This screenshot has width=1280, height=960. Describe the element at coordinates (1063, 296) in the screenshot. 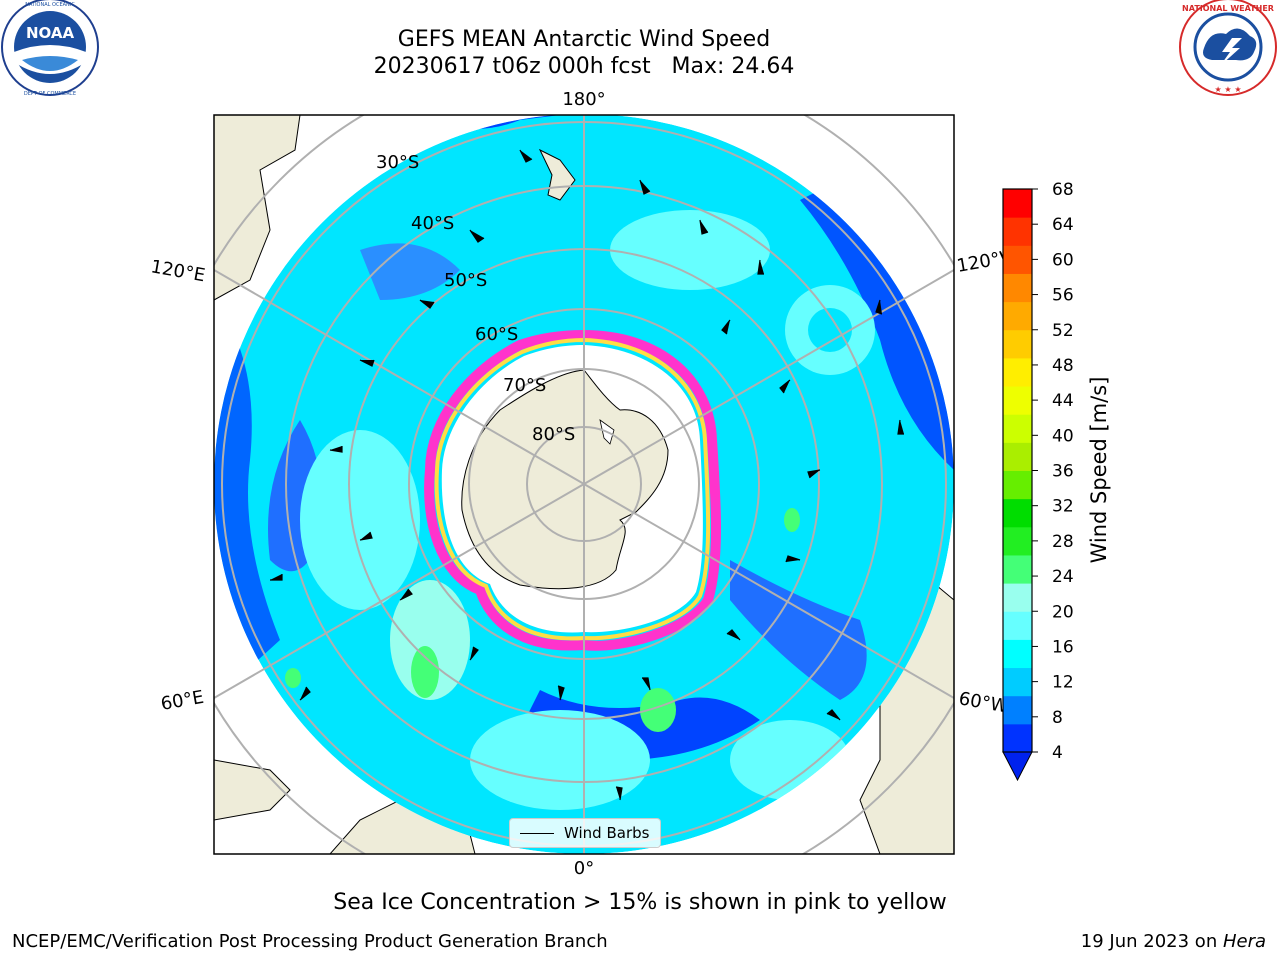

I see `colorbar-tick-label: 56` at that location.